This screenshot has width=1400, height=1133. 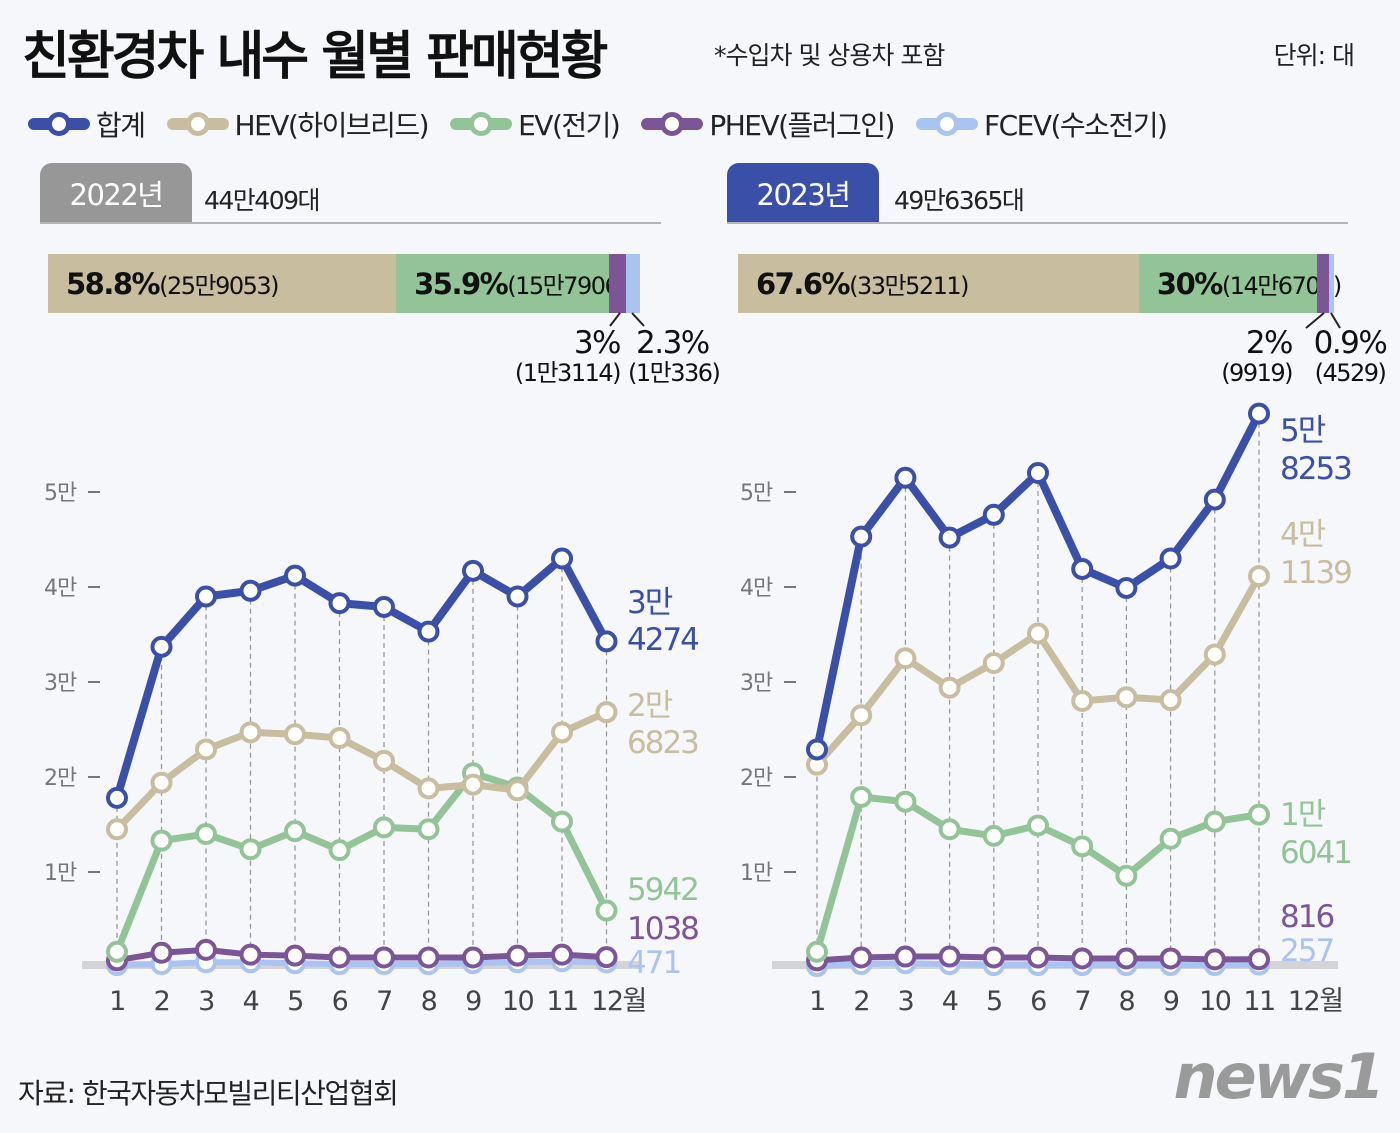 What do you see at coordinates (650, 603) in the screenshot?
I see `end-value-label: 3만` at bounding box center [650, 603].